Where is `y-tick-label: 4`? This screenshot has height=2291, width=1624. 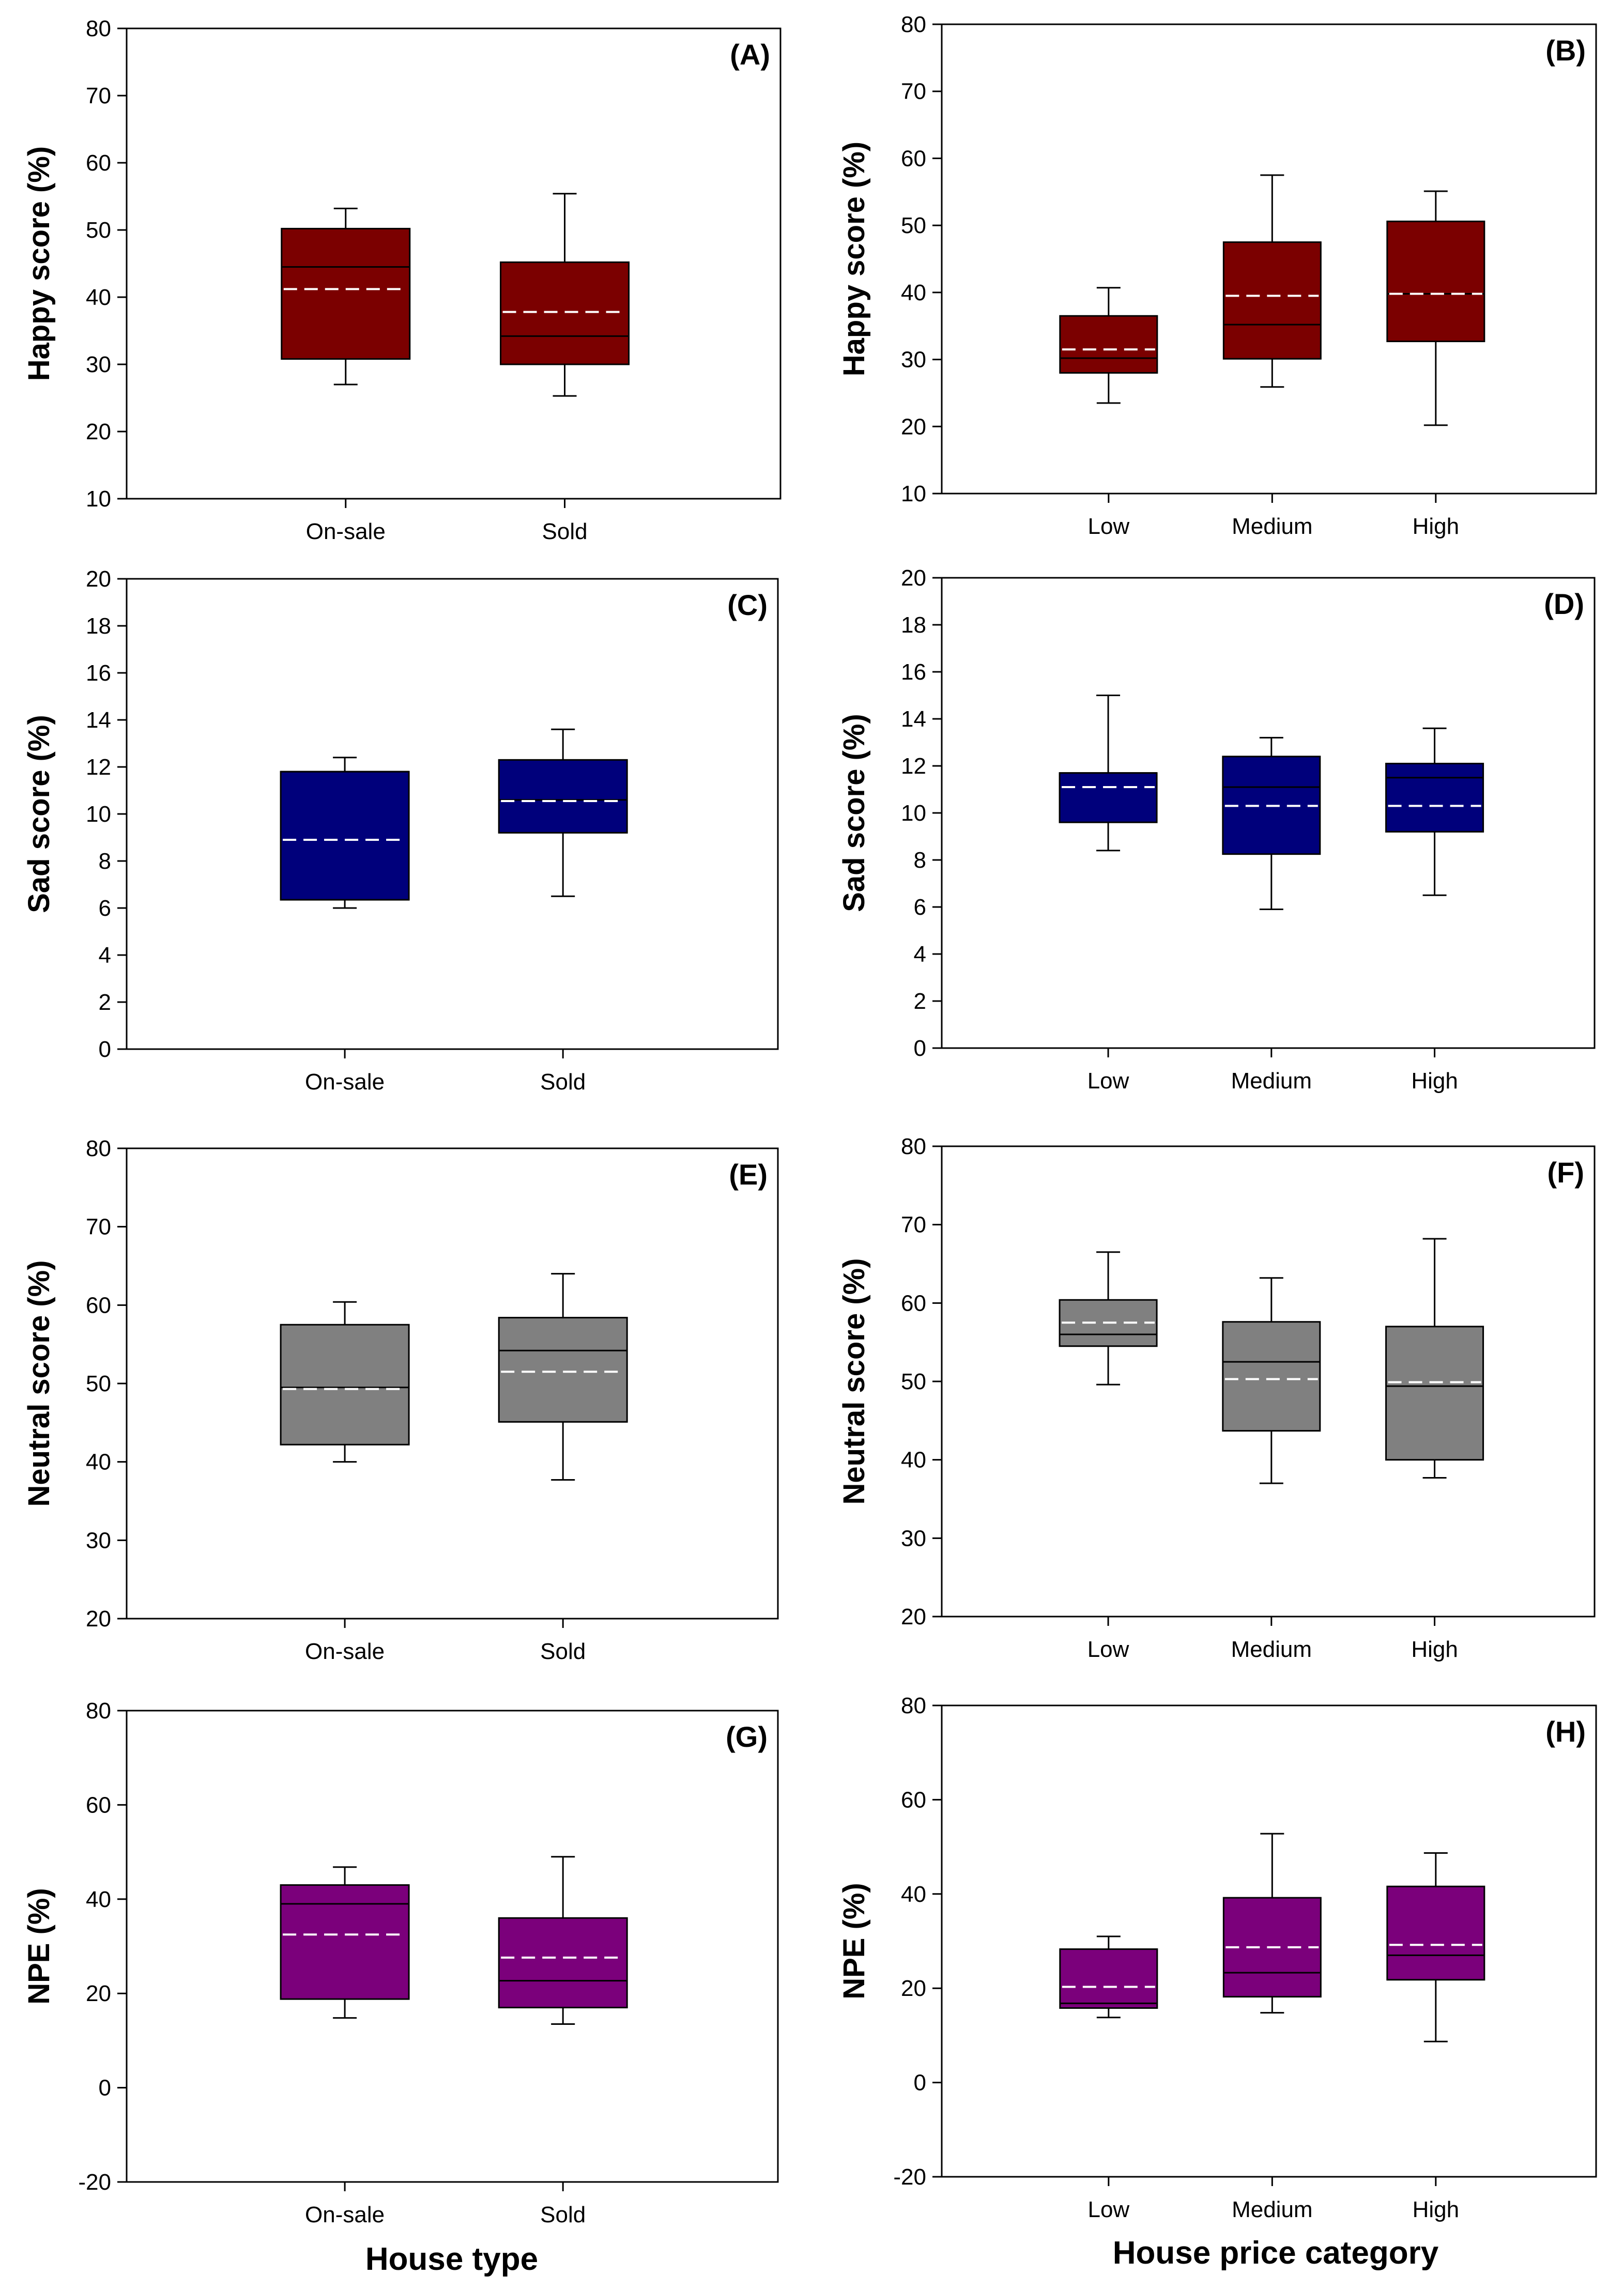
y-tick-label: 4 is located at coordinates (105, 955).